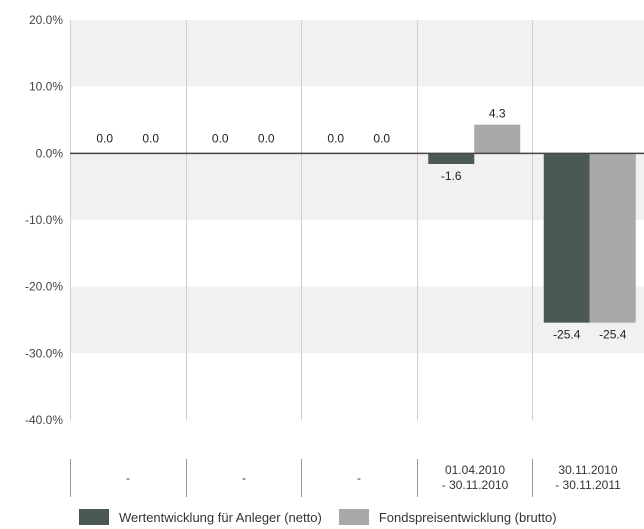 Image resolution: width=644 pixels, height=529 pixels. What do you see at coordinates (50, 153) in the screenshot?
I see `y-tick-label: 0.0%` at bounding box center [50, 153].